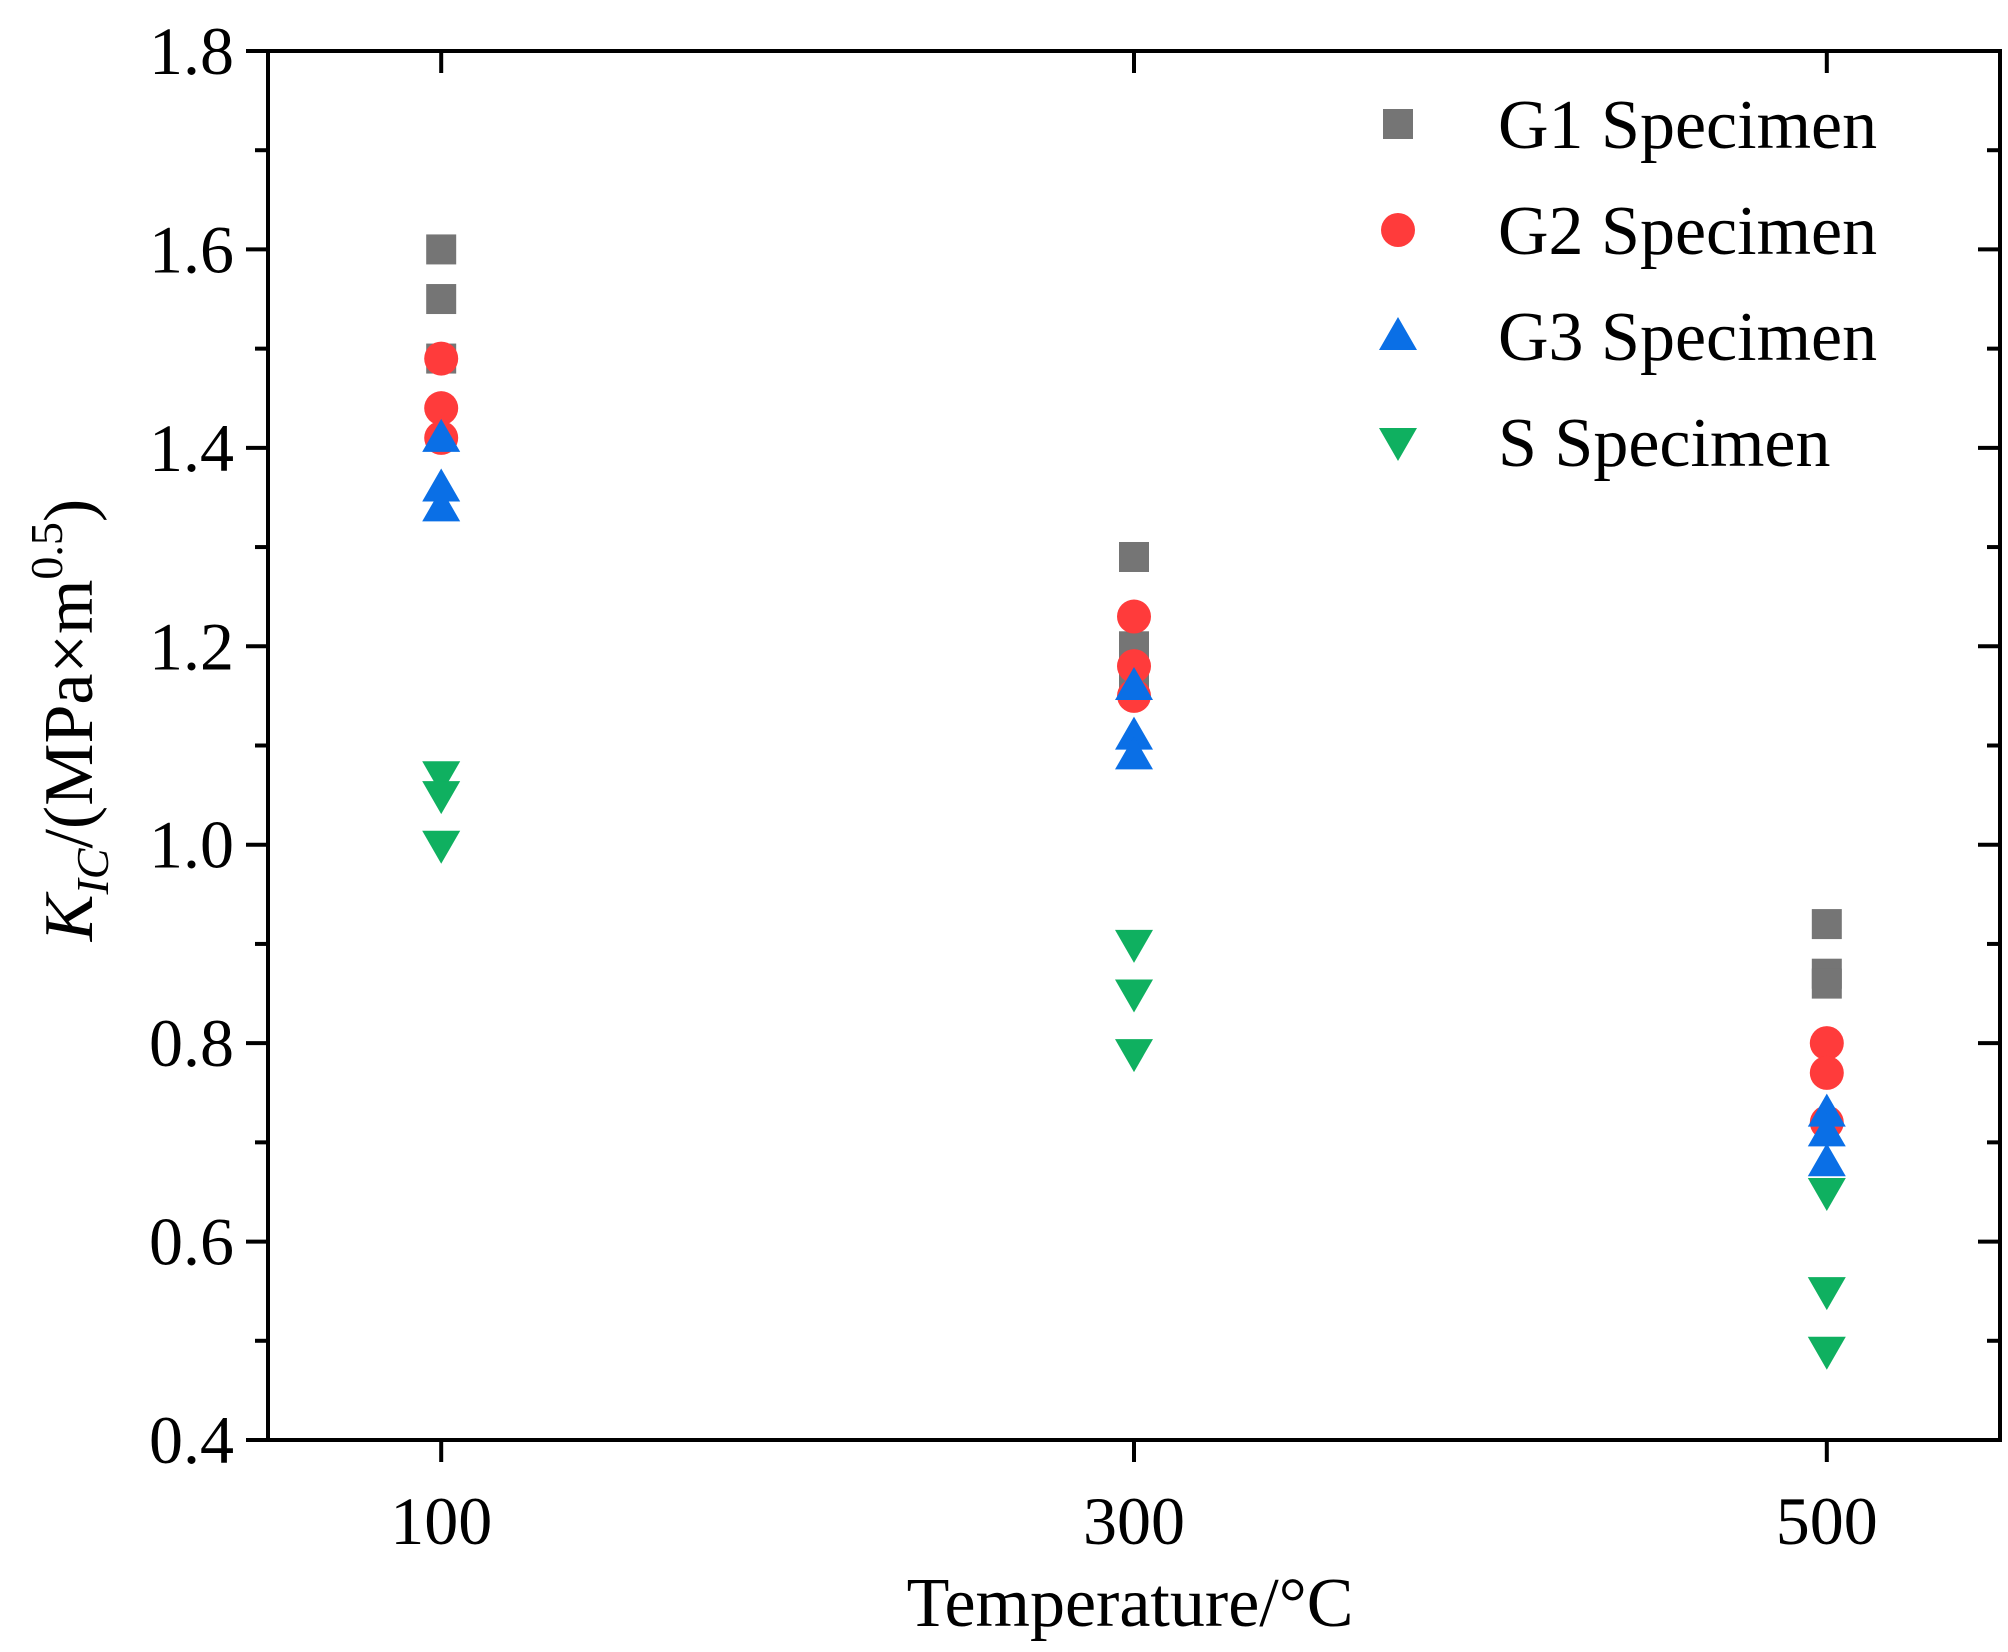 The image size is (2008, 1652). I want to click on y-axis-subscript: IC, so click(92, 871).